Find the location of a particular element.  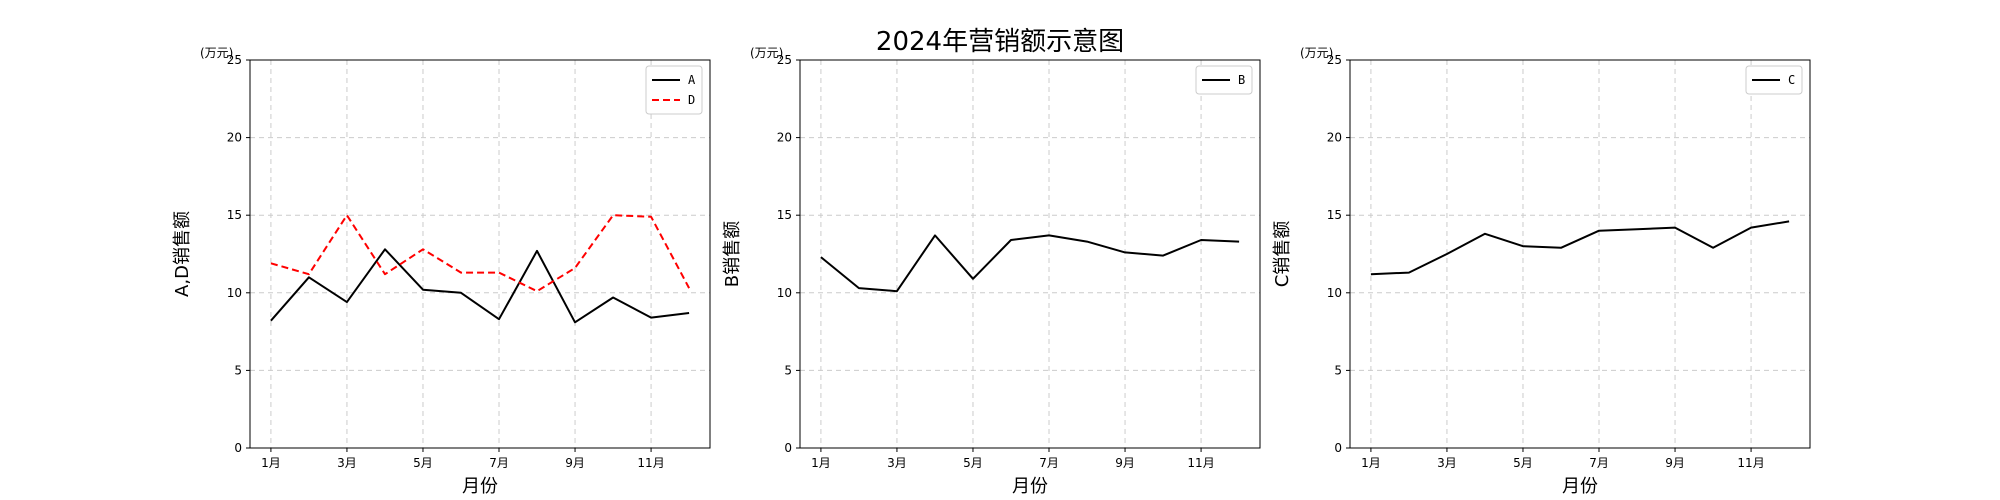

series-line-D is located at coordinates (480, 253).